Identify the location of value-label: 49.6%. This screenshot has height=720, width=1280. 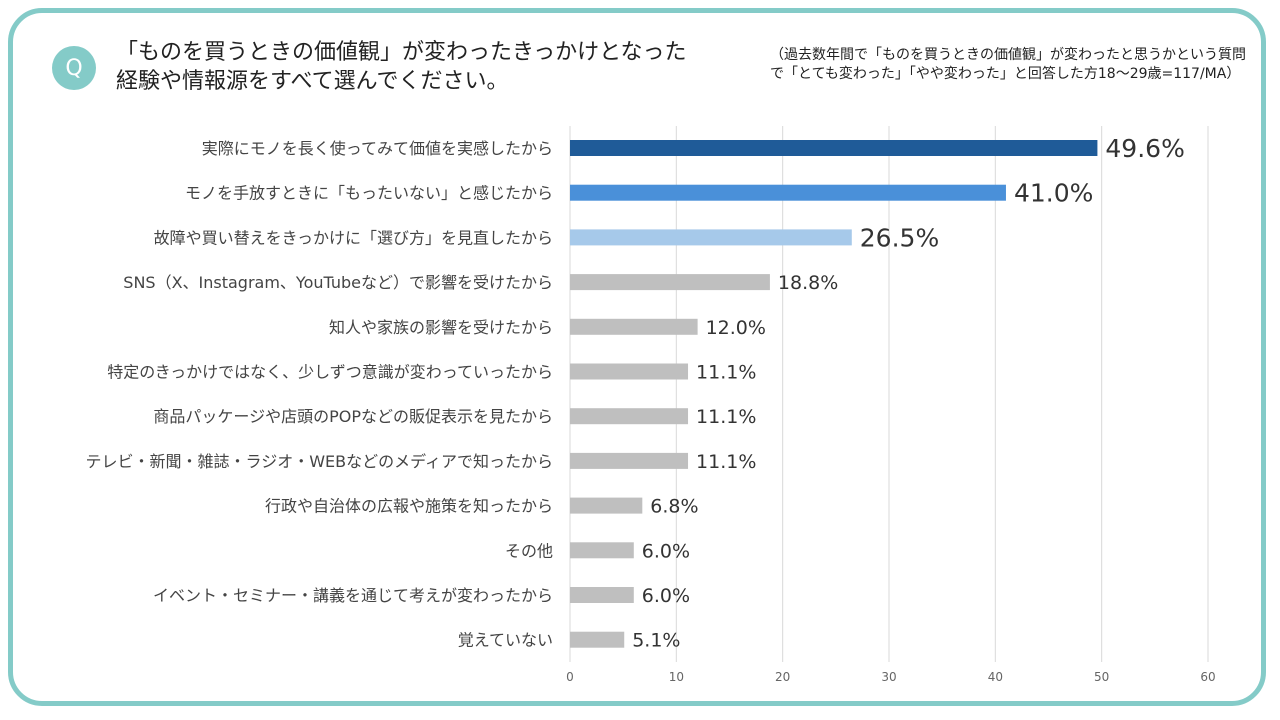
(1144, 148).